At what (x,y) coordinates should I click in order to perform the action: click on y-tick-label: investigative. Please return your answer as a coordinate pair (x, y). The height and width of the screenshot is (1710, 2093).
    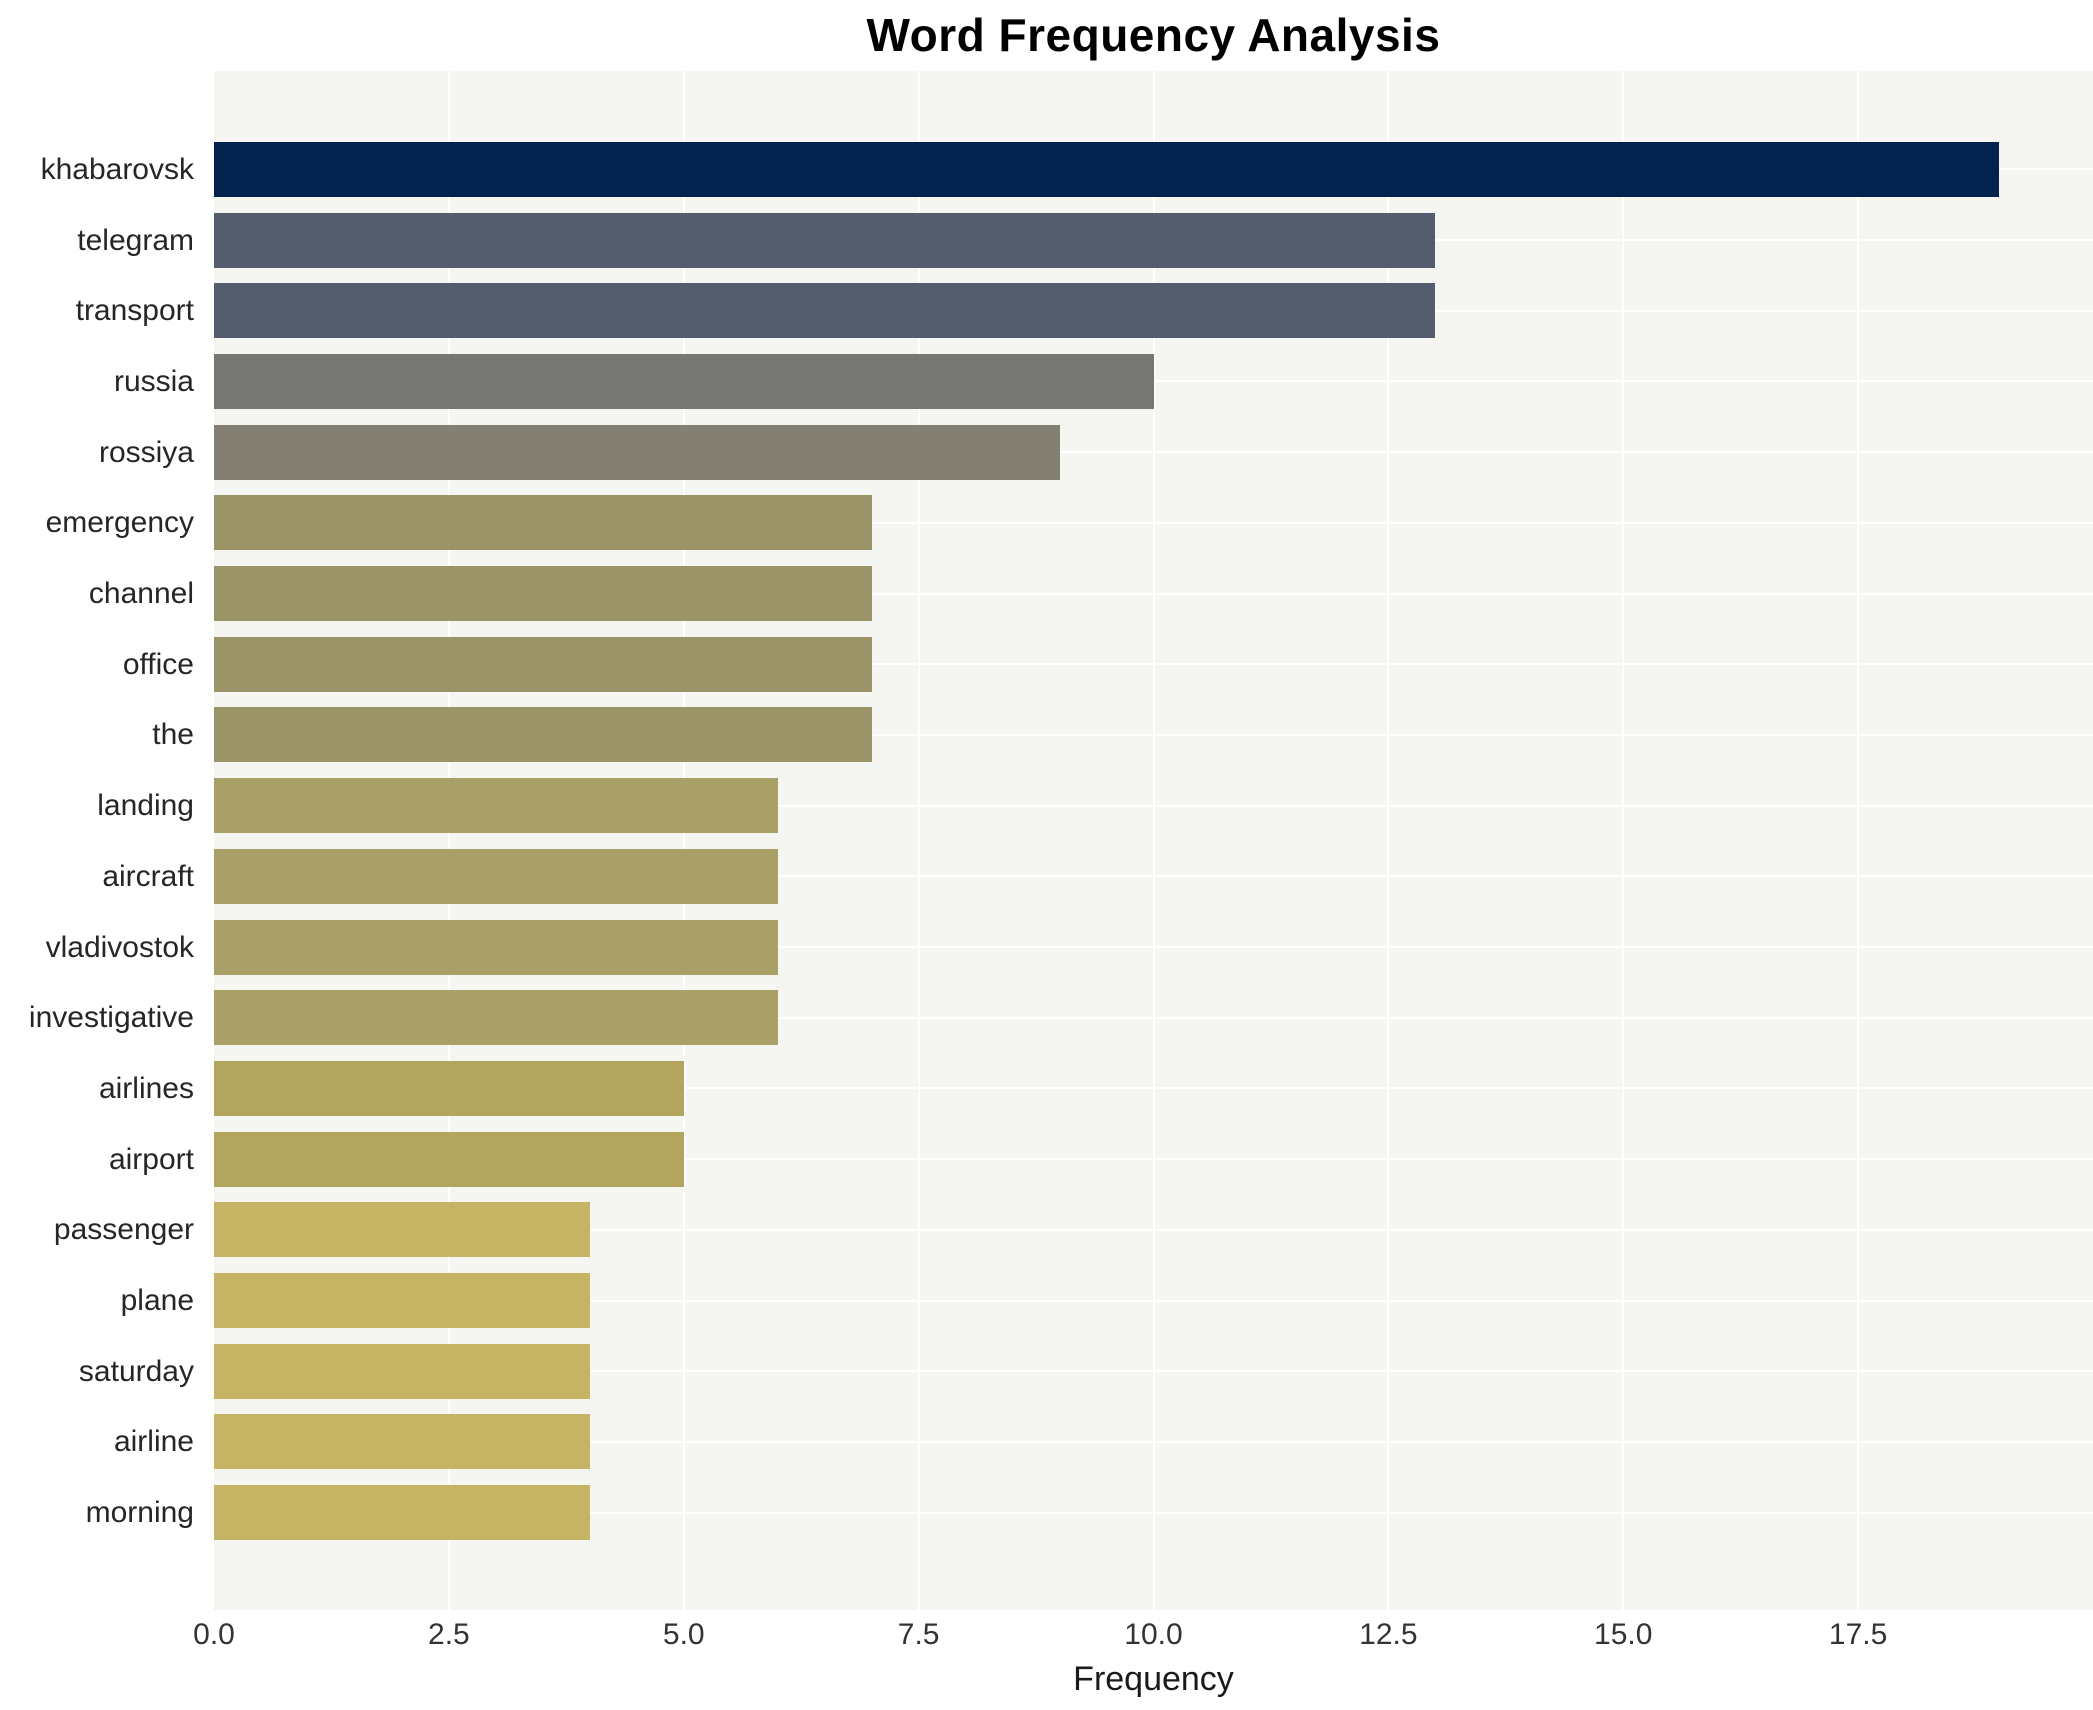
    Looking at the image, I should click on (111, 1018).